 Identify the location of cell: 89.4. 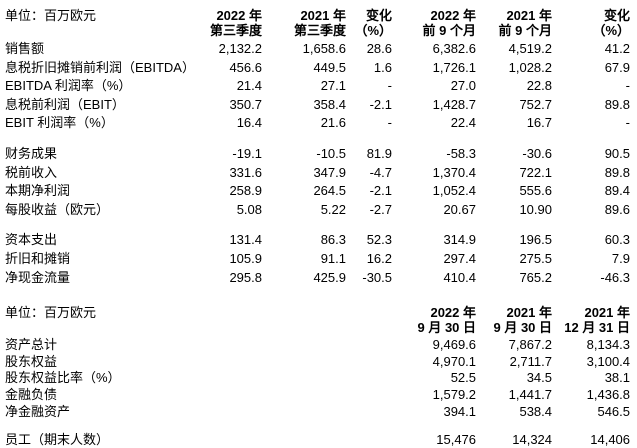
(617, 191).